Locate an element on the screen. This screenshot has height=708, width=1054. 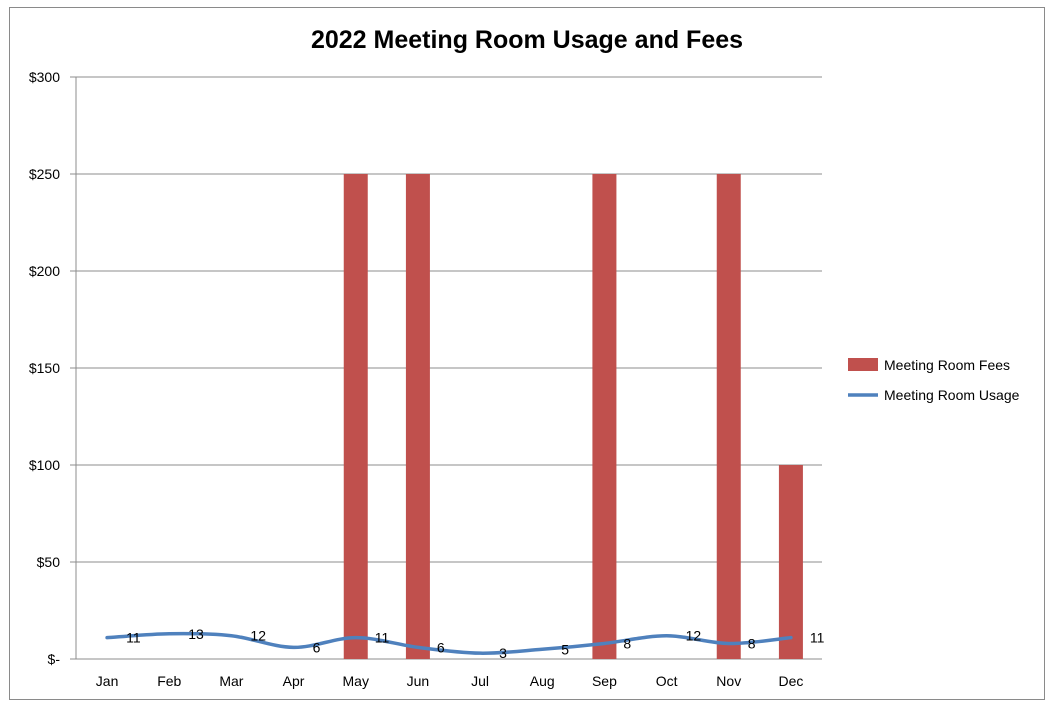
x-tick-label: Feb is located at coordinates (169, 681).